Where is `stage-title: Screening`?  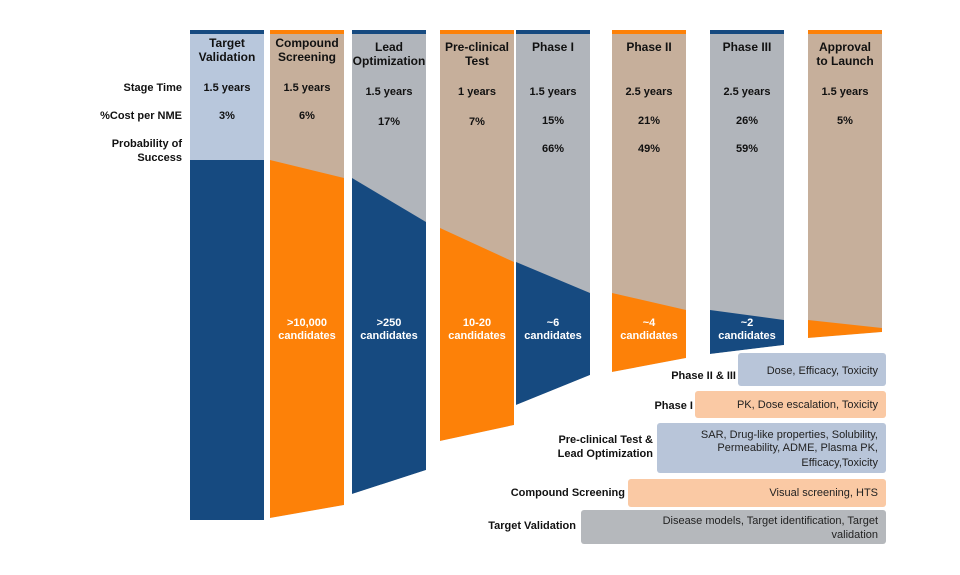 stage-title: Screening is located at coordinates (307, 57).